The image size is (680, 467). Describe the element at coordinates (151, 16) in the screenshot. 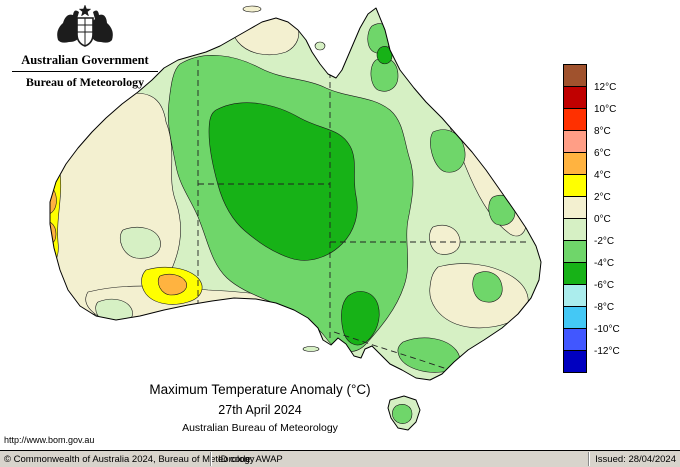

I see `region-yellow-kimberley-coast` at that location.